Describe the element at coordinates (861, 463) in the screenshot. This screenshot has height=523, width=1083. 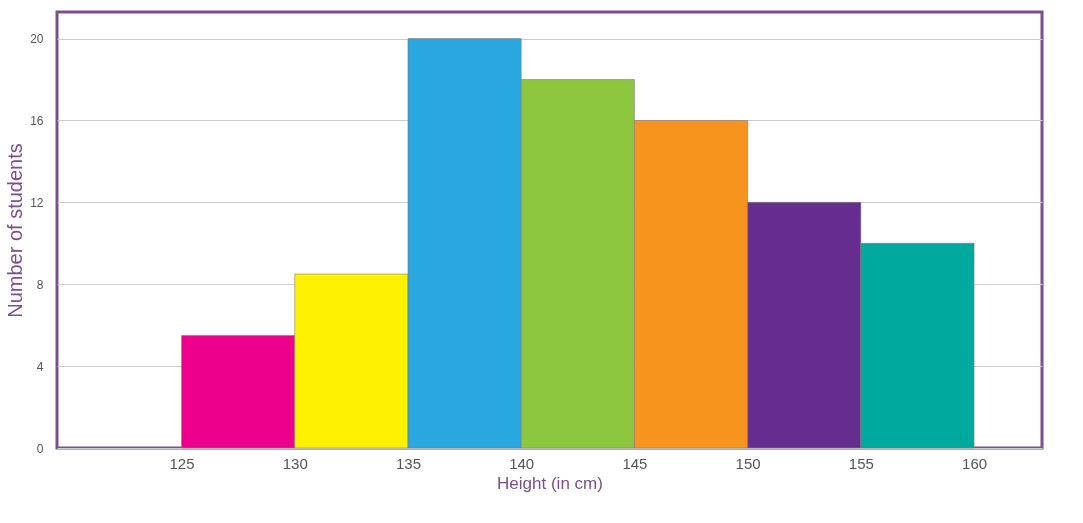
I see `x-tick-label: 155` at that location.